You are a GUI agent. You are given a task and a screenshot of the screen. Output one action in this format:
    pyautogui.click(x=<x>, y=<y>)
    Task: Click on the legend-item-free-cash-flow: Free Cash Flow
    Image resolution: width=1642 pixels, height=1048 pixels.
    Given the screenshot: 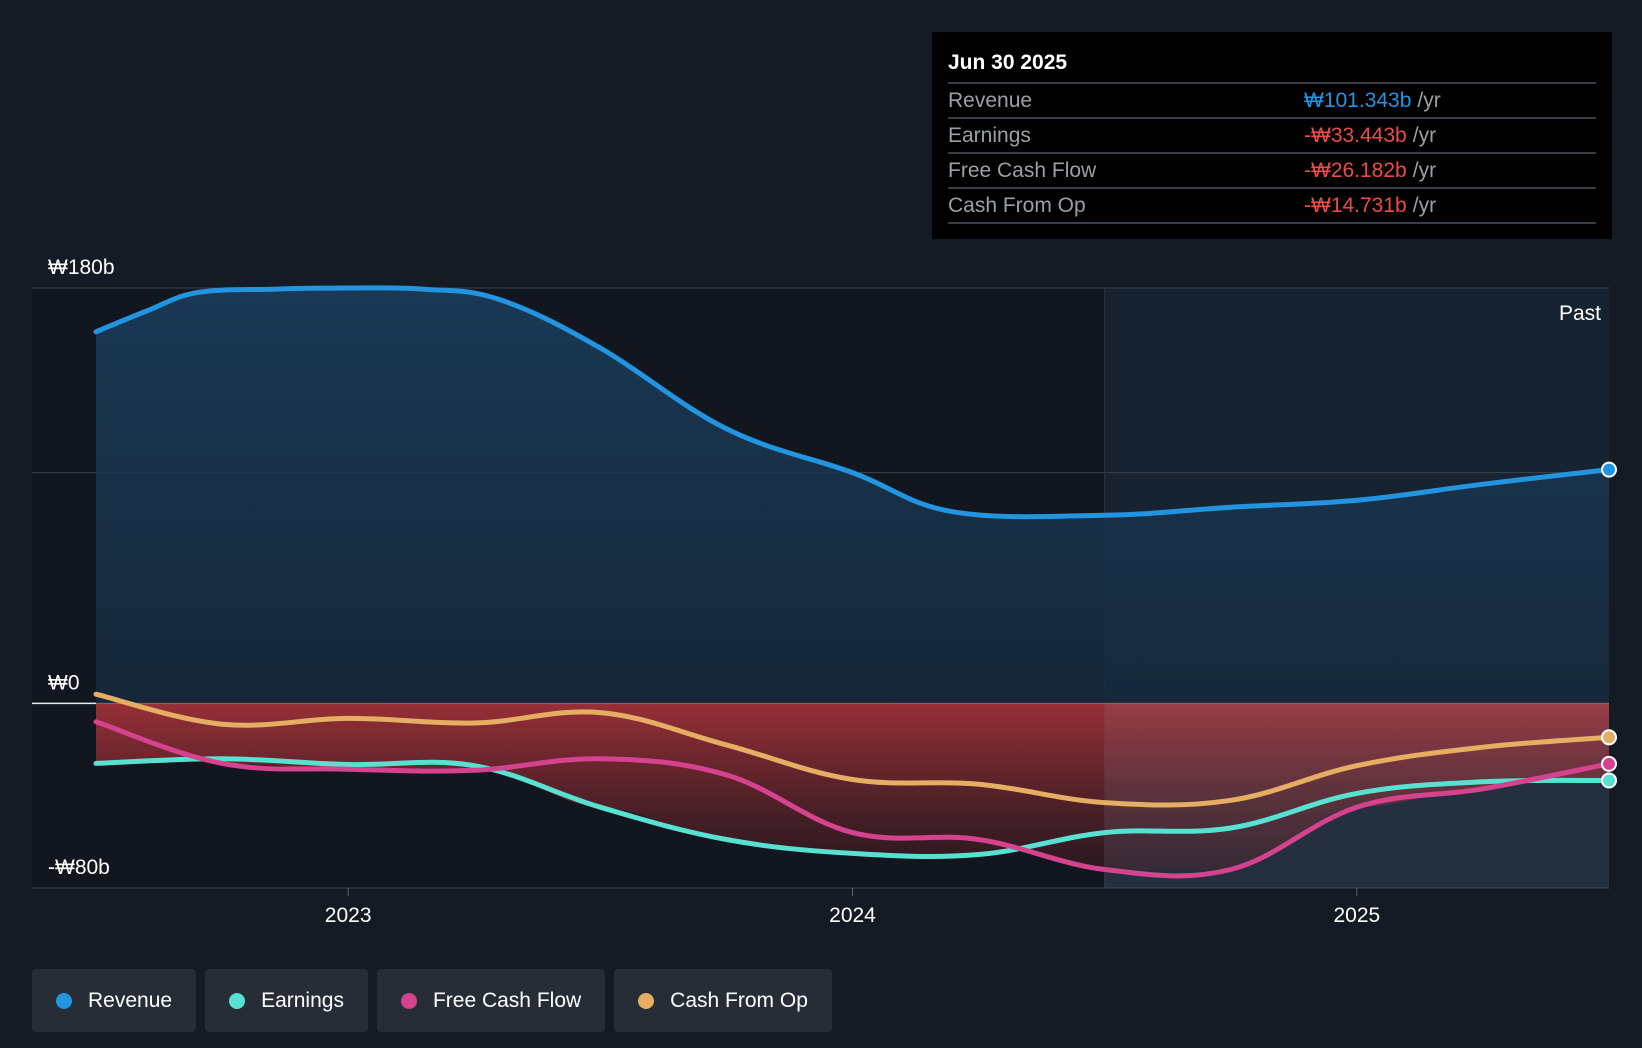 What is the action you would take?
    pyautogui.click(x=491, y=1000)
    